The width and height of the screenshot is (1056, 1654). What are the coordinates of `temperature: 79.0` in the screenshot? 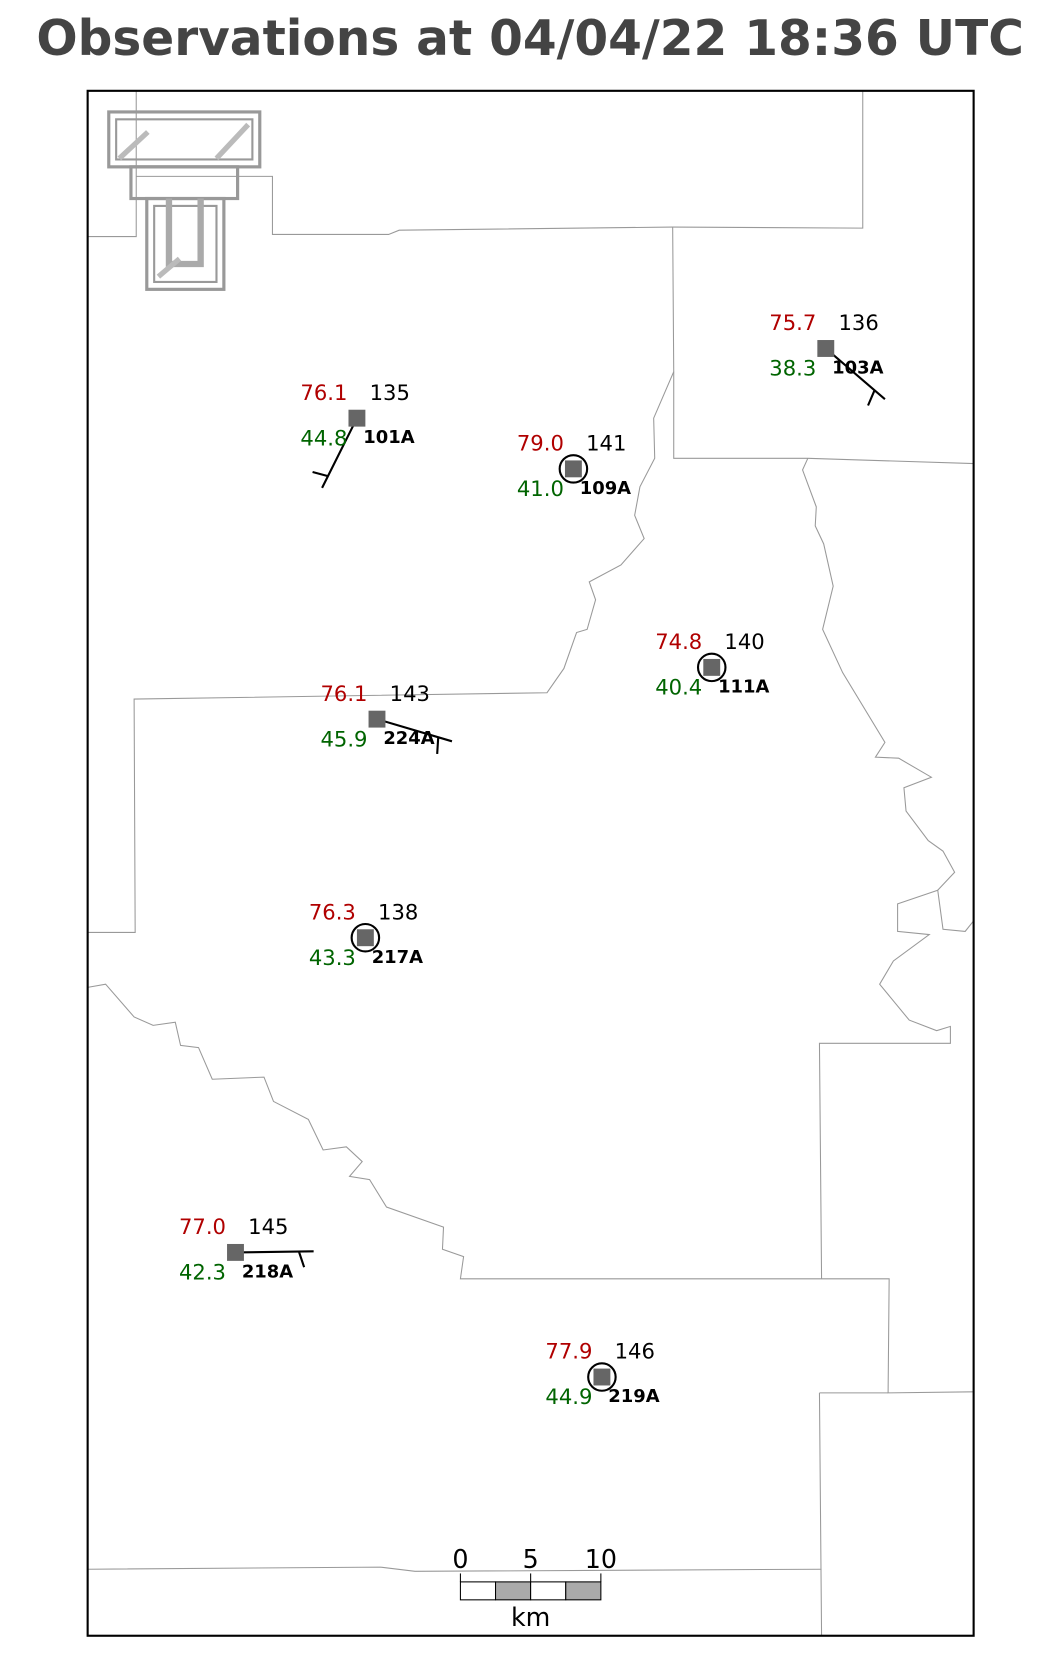 It's located at (540, 443).